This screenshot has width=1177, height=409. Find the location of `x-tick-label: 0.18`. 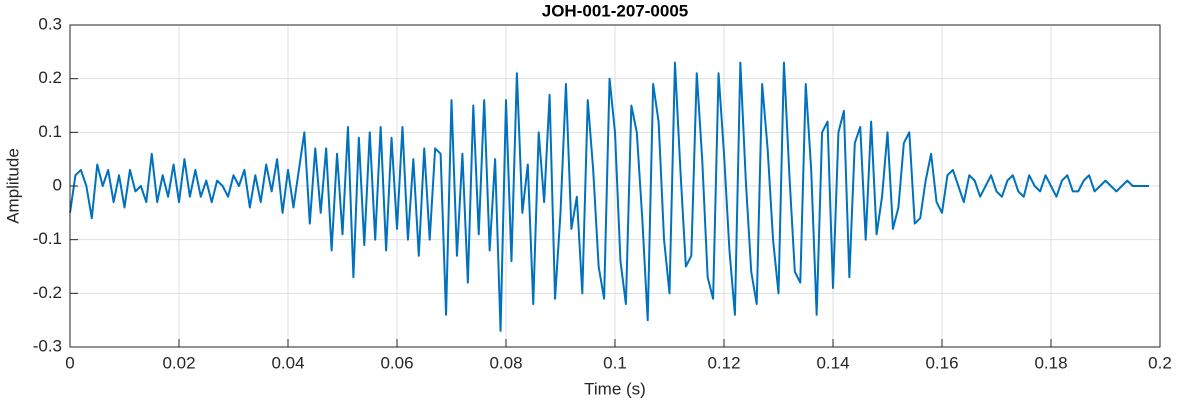

x-tick-label: 0.18 is located at coordinates (1050, 362).